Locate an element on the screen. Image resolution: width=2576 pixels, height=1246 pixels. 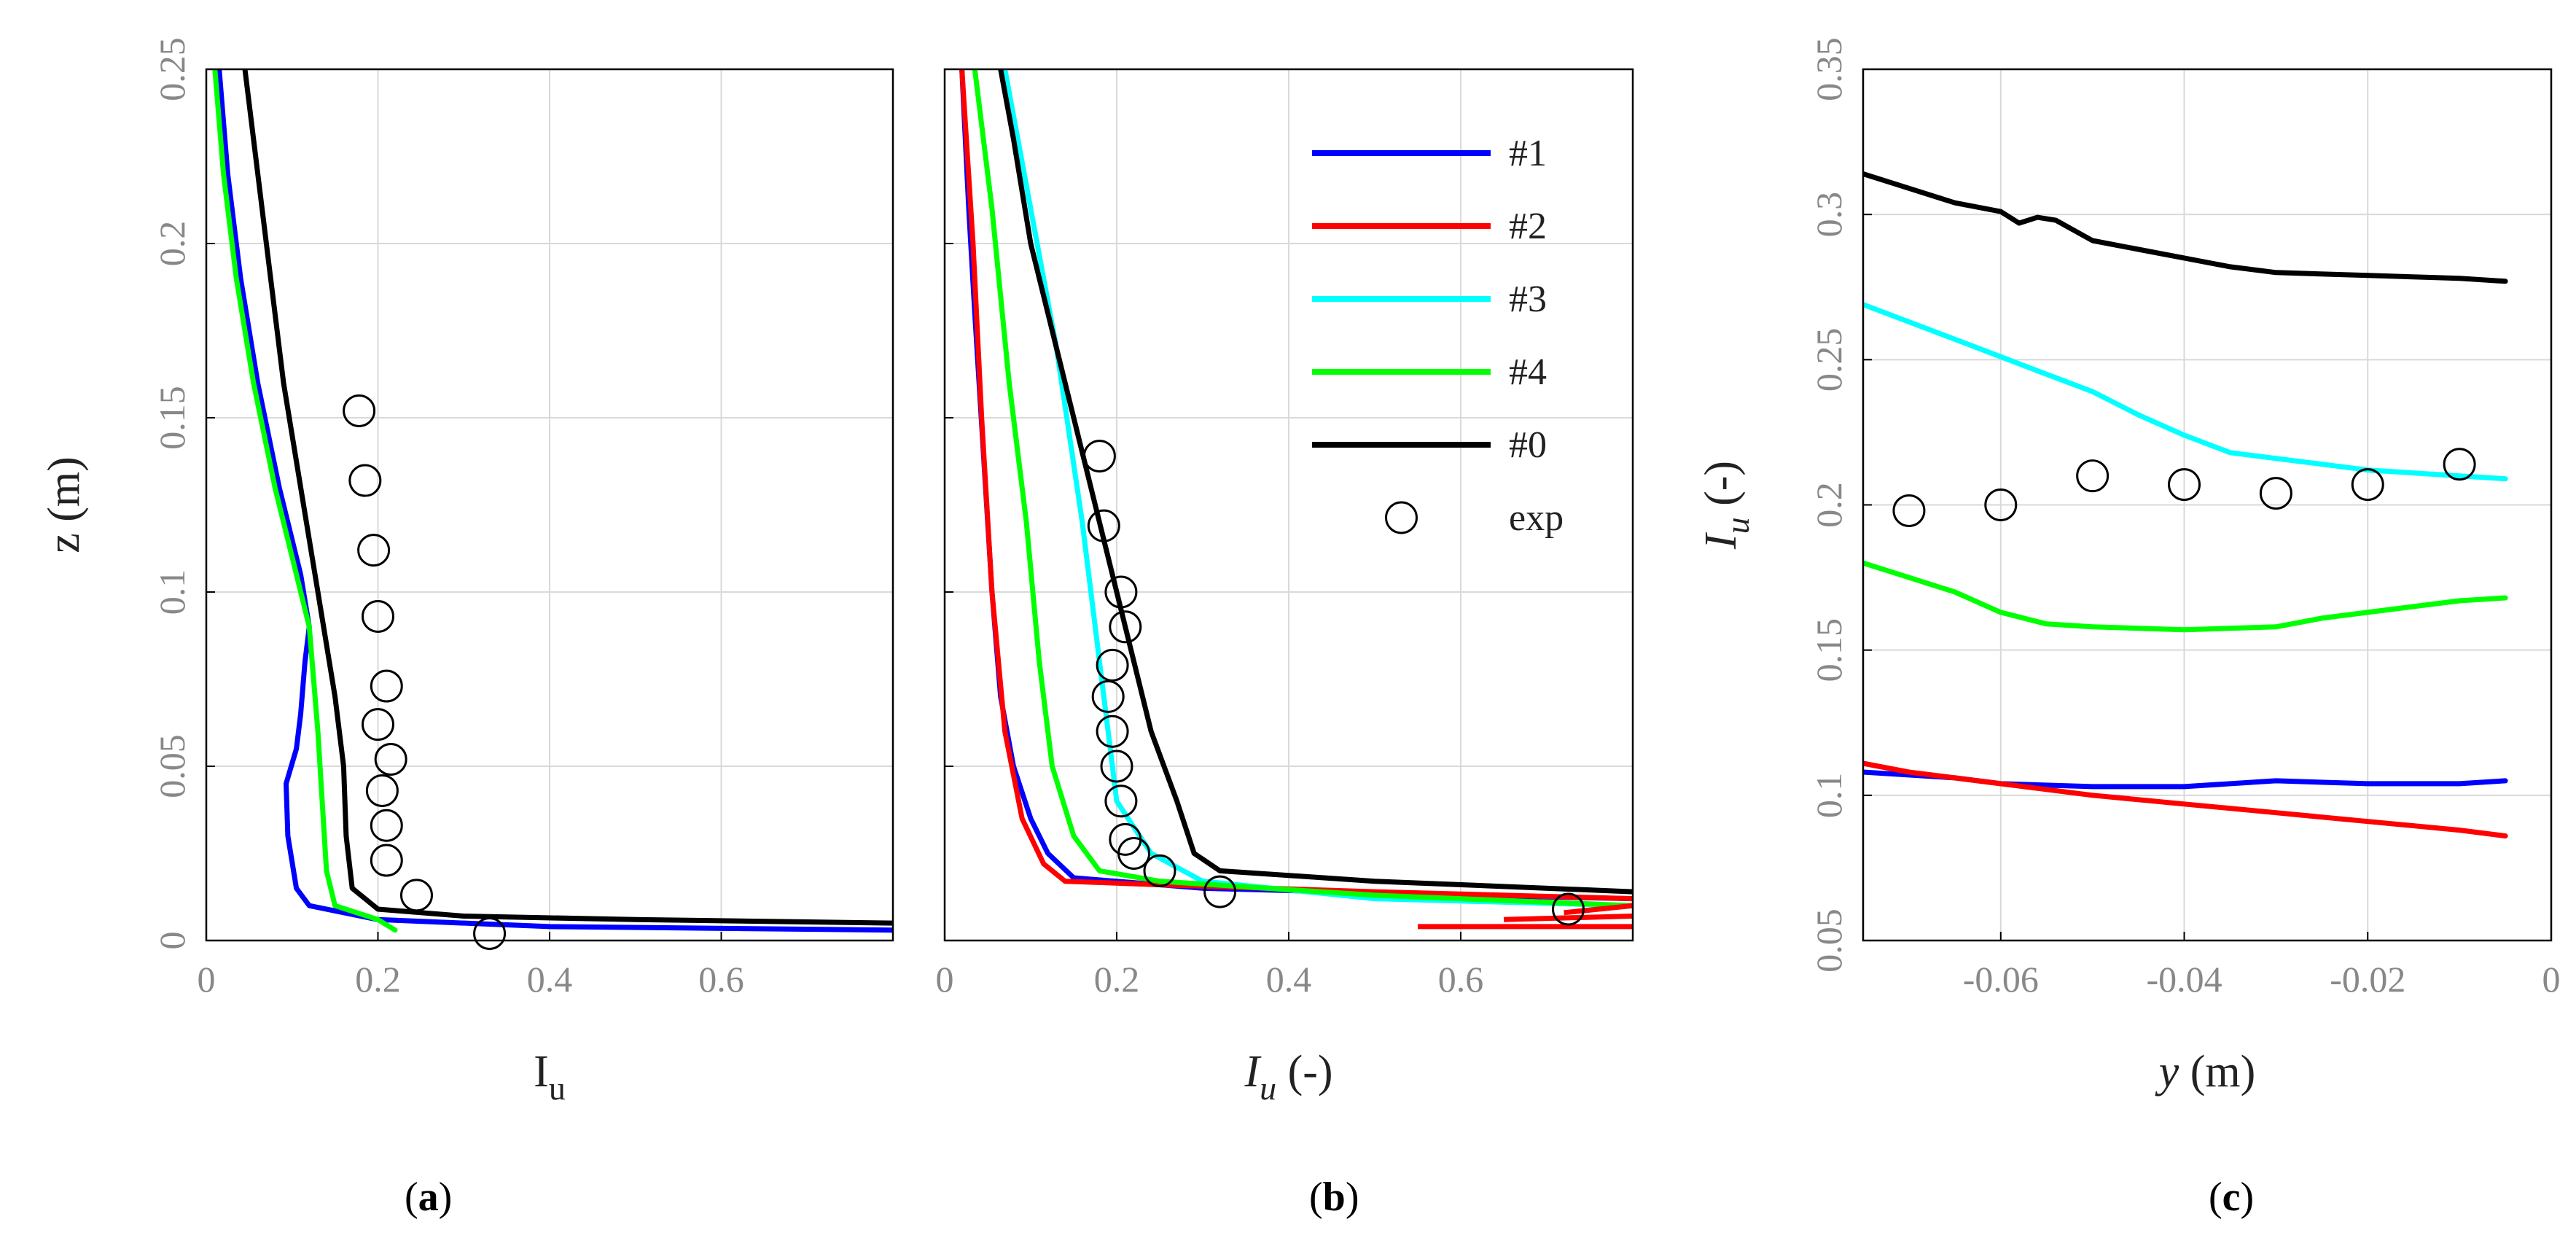
legend-label: exp is located at coordinates (1537, 518).